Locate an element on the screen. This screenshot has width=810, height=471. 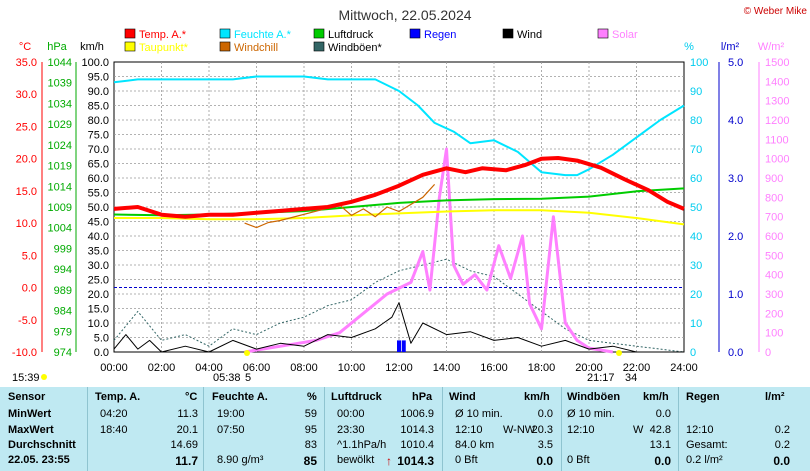
kmh-tick: 75.0 is located at coordinates (98, 136).